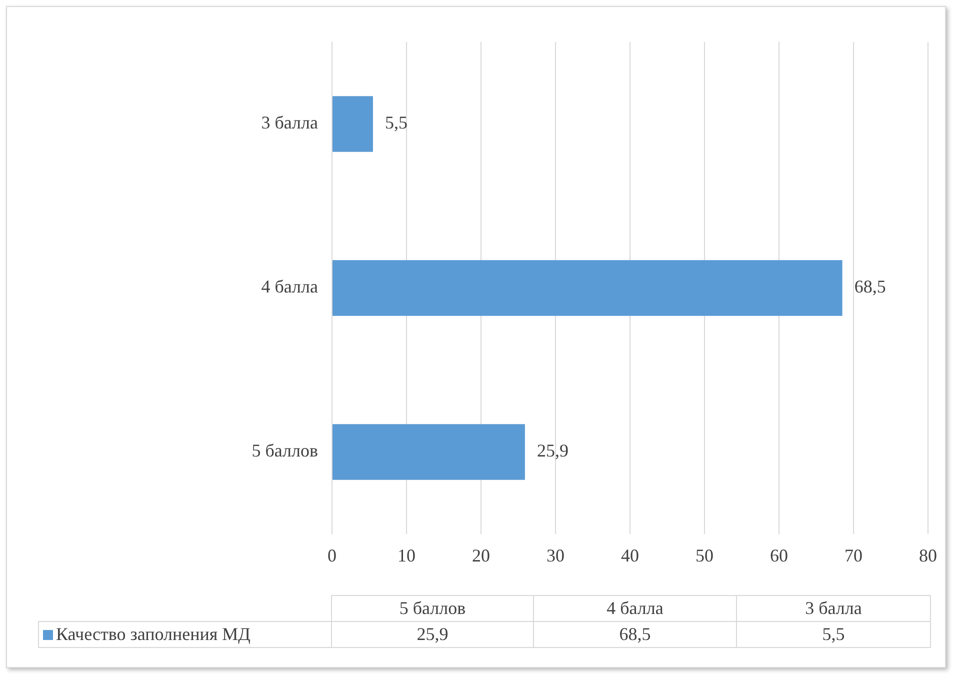 The height and width of the screenshot is (678, 955). Describe the element at coordinates (432, 634) in the screenshot. I see `text: 25,9` at that location.